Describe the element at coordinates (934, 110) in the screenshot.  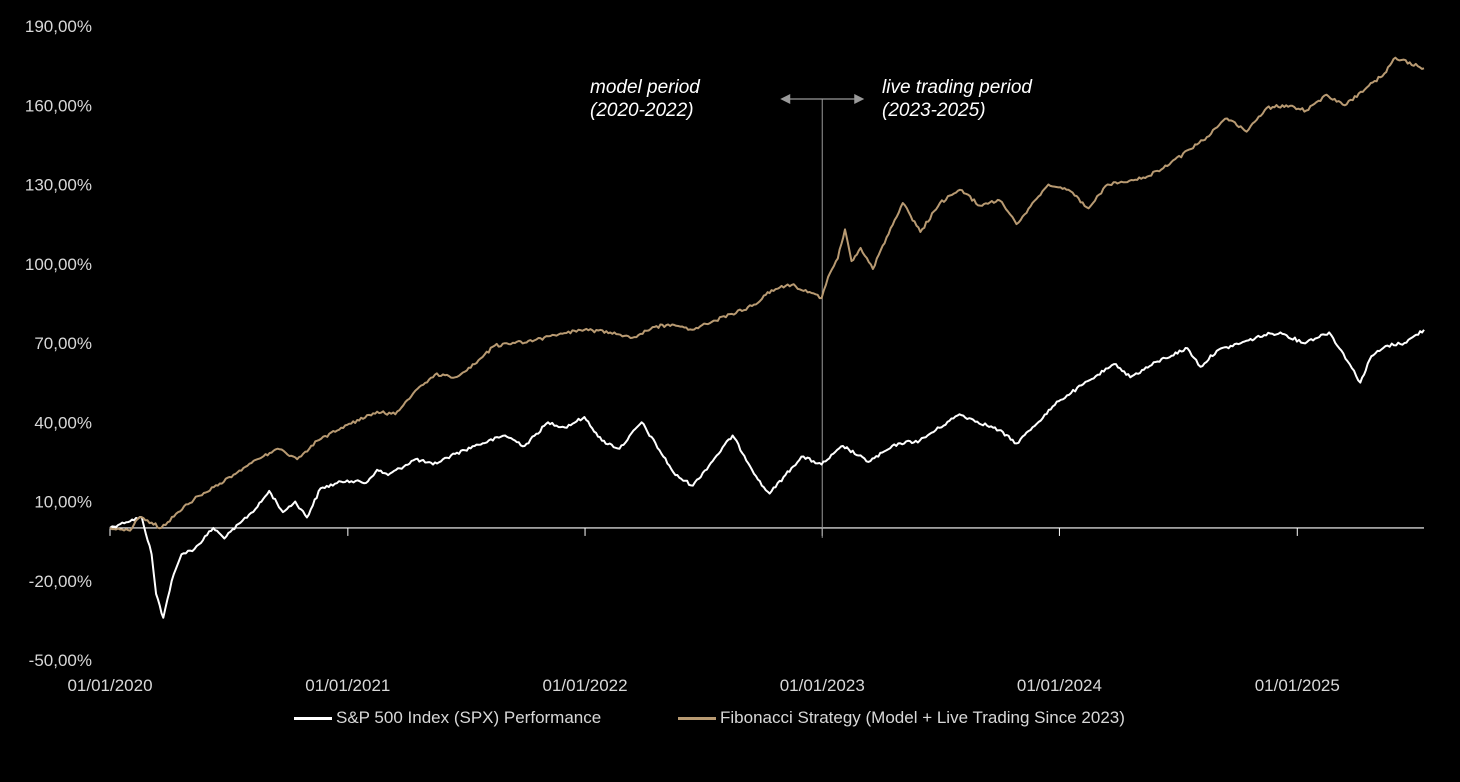
I see `annotation-live-line2: (2023-2025)` at that location.